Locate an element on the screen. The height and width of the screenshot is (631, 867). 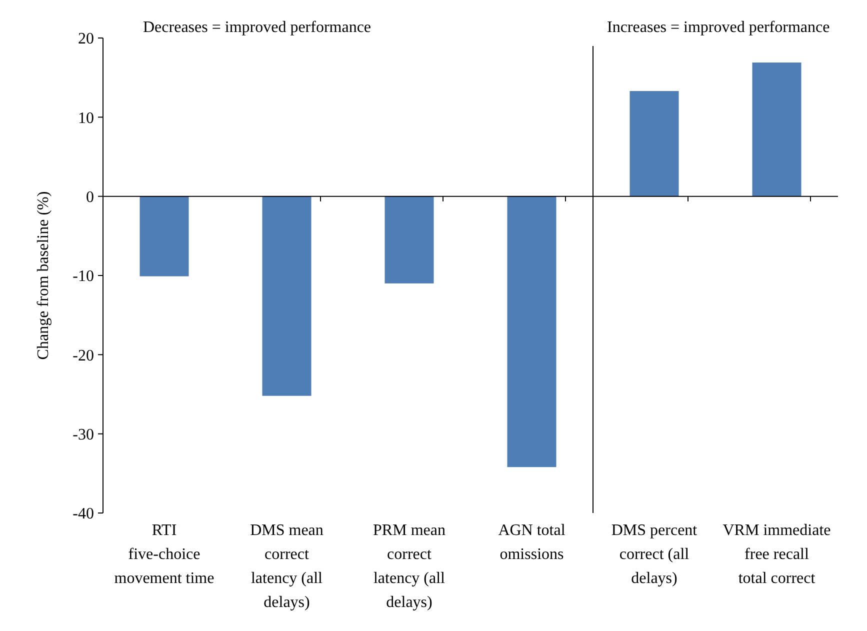
y-tick-label: -30 is located at coordinates (83, 435).